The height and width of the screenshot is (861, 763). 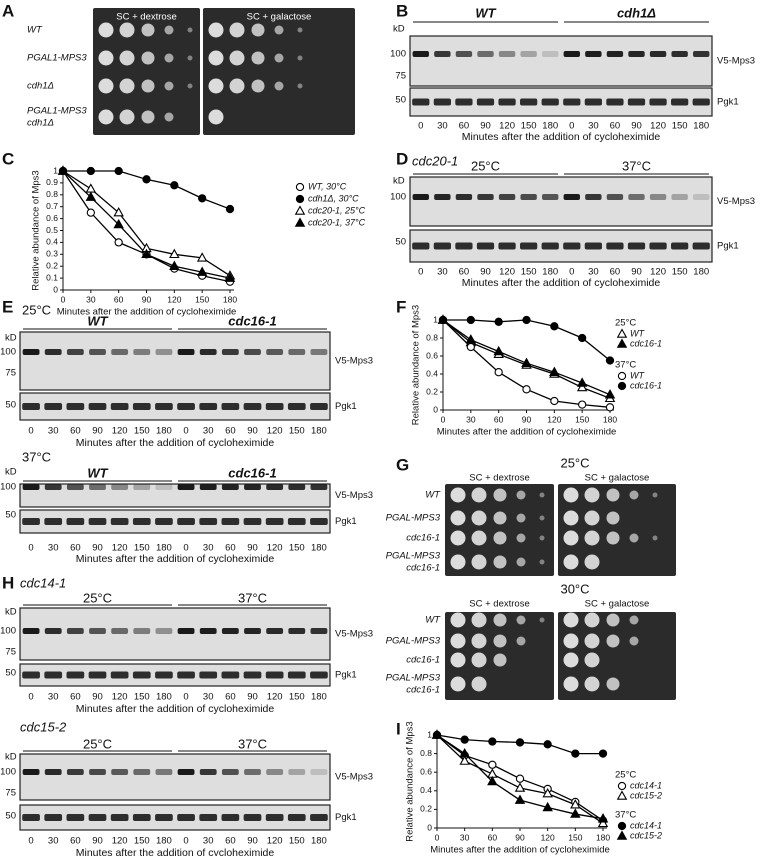 I want to click on legend-entry: cdh1Δ, 30°C, so click(x=333, y=198).